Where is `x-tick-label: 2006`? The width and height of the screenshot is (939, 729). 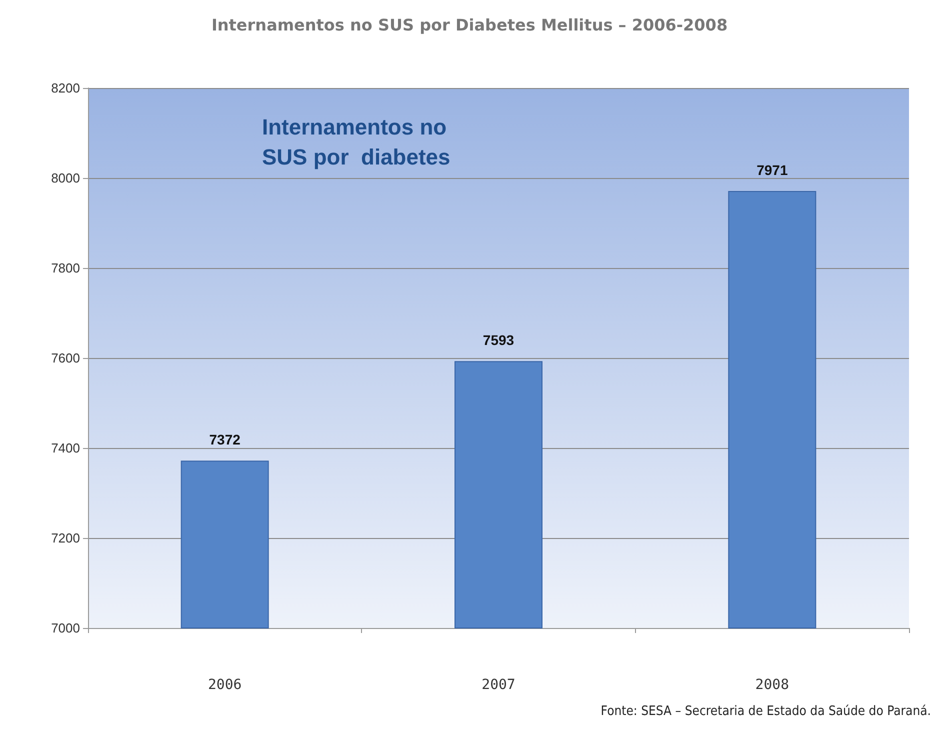
x-tick-label: 2006 is located at coordinates (225, 685).